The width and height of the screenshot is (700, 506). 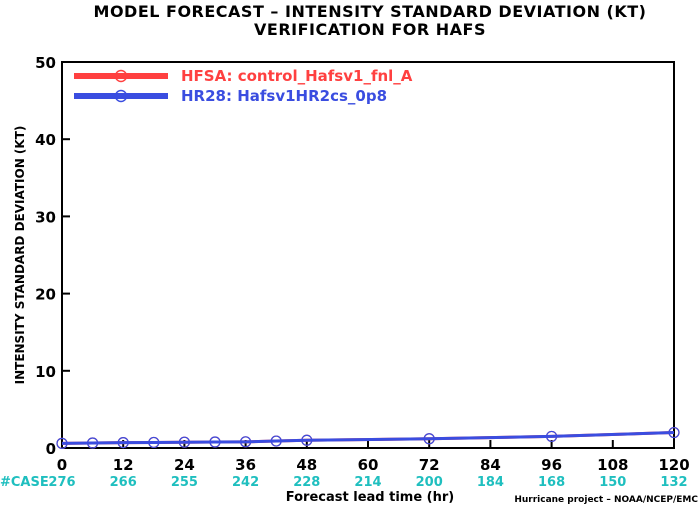 What do you see at coordinates (24, 482) in the screenshot?
I see `case-label: #CASE` at bounding box center [24, 482].